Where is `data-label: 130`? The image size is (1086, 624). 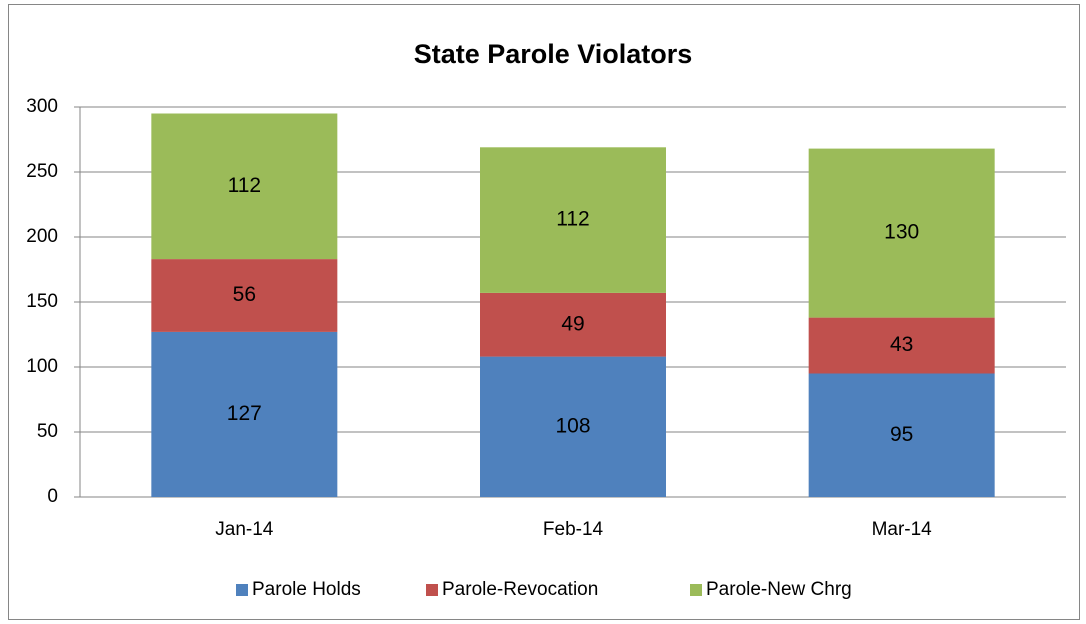
data-label: 130 is located at coordinates (901, 232).